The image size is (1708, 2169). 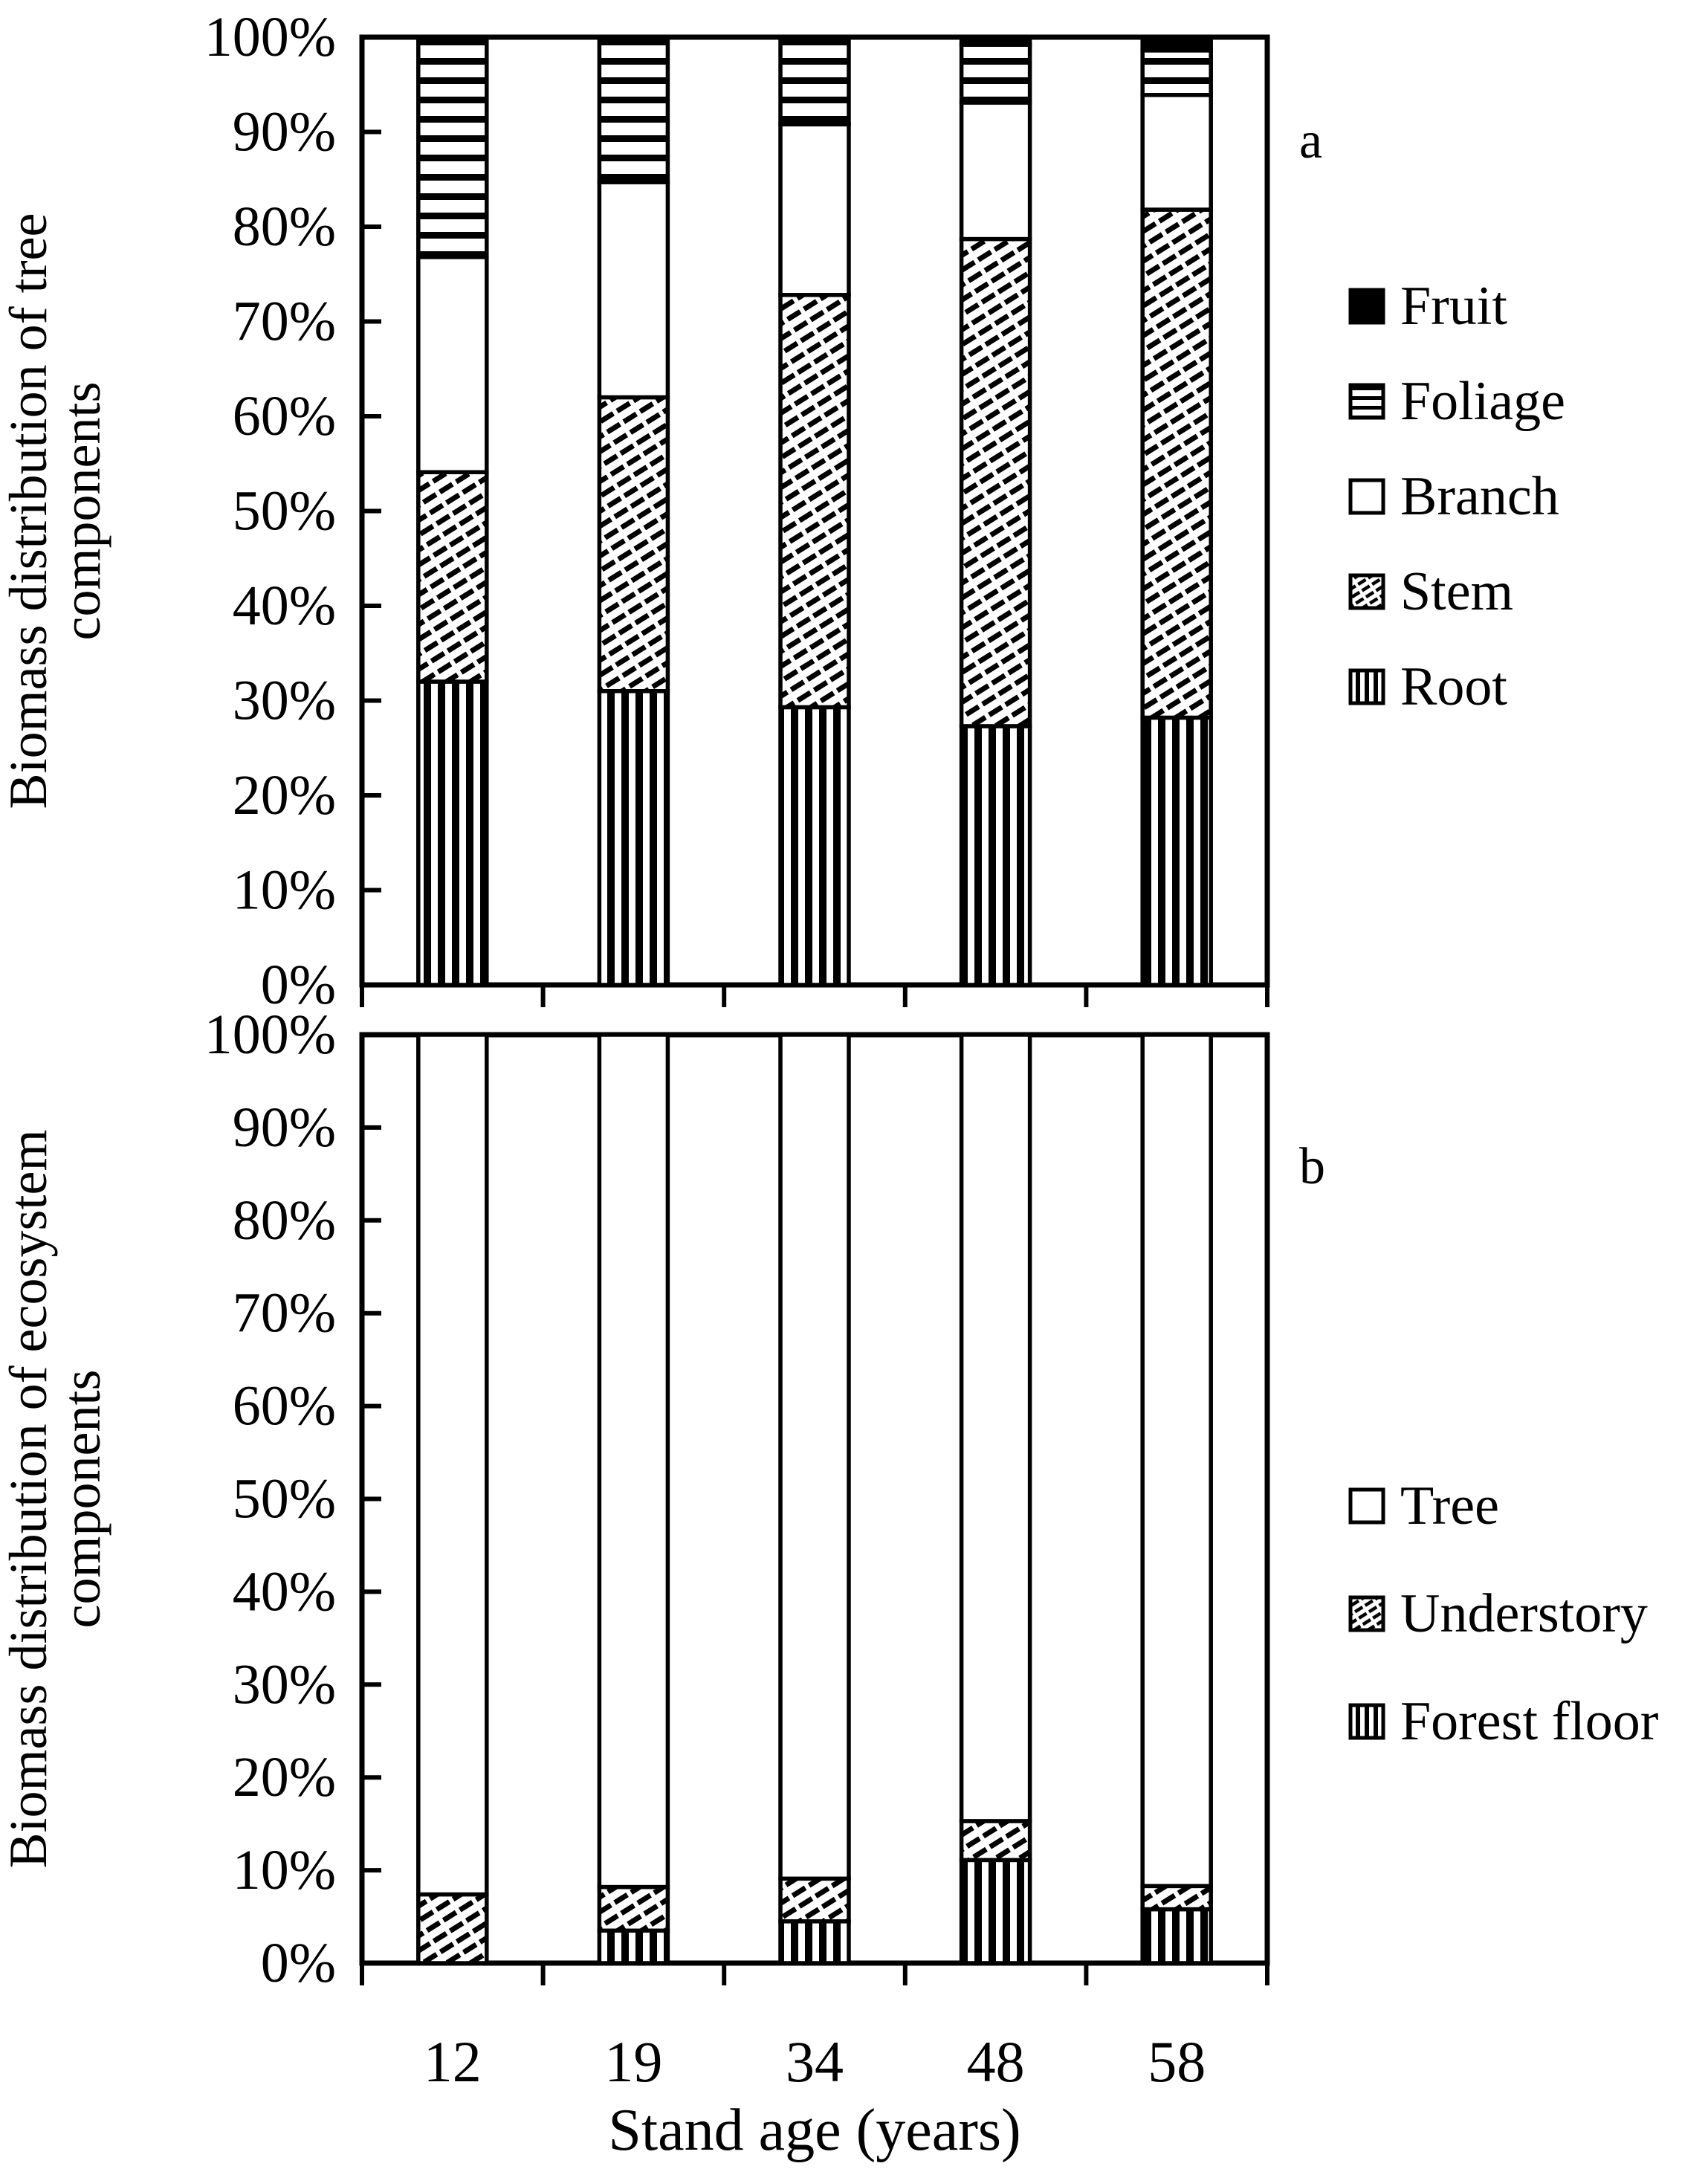 I want to click on legend-marker-understory, so click(x=1366, y=1614).